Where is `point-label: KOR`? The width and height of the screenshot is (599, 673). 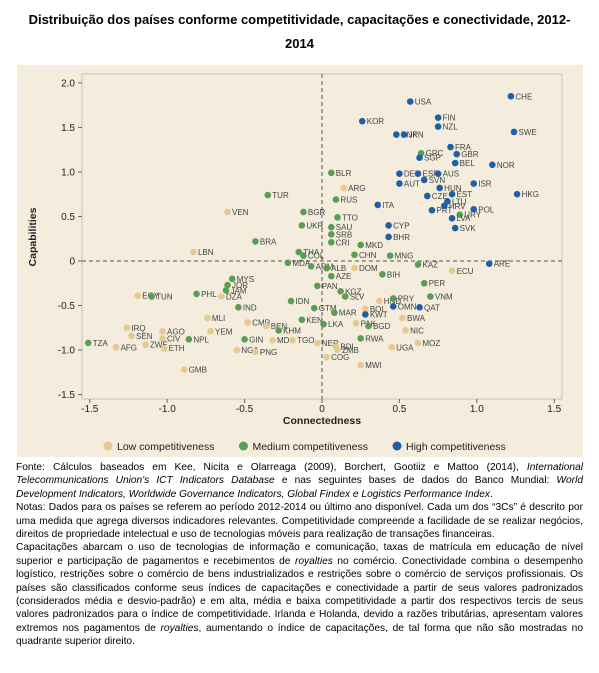
point-label: KOR is located at coordinates (376, 121).